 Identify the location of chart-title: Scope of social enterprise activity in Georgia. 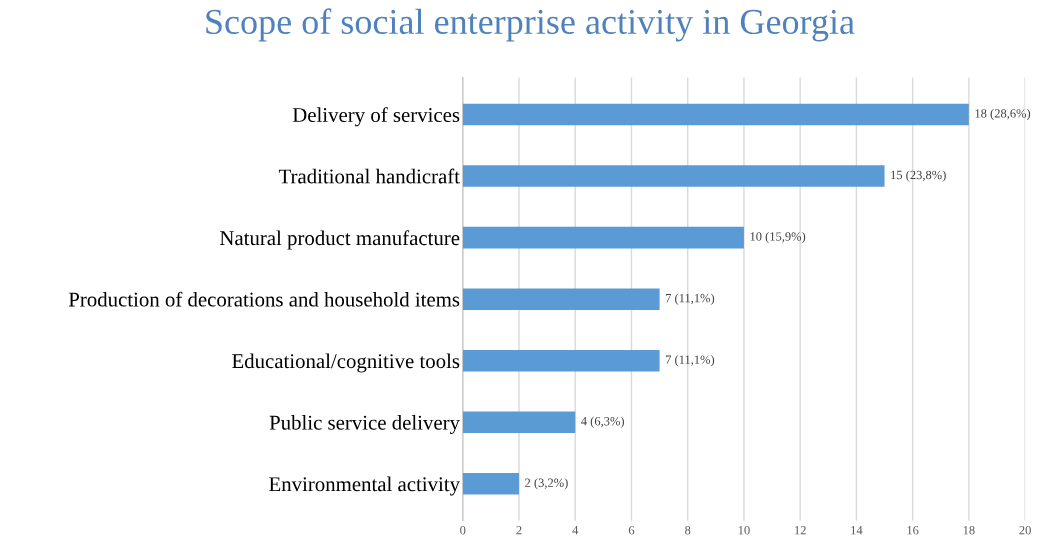
(530, 25).